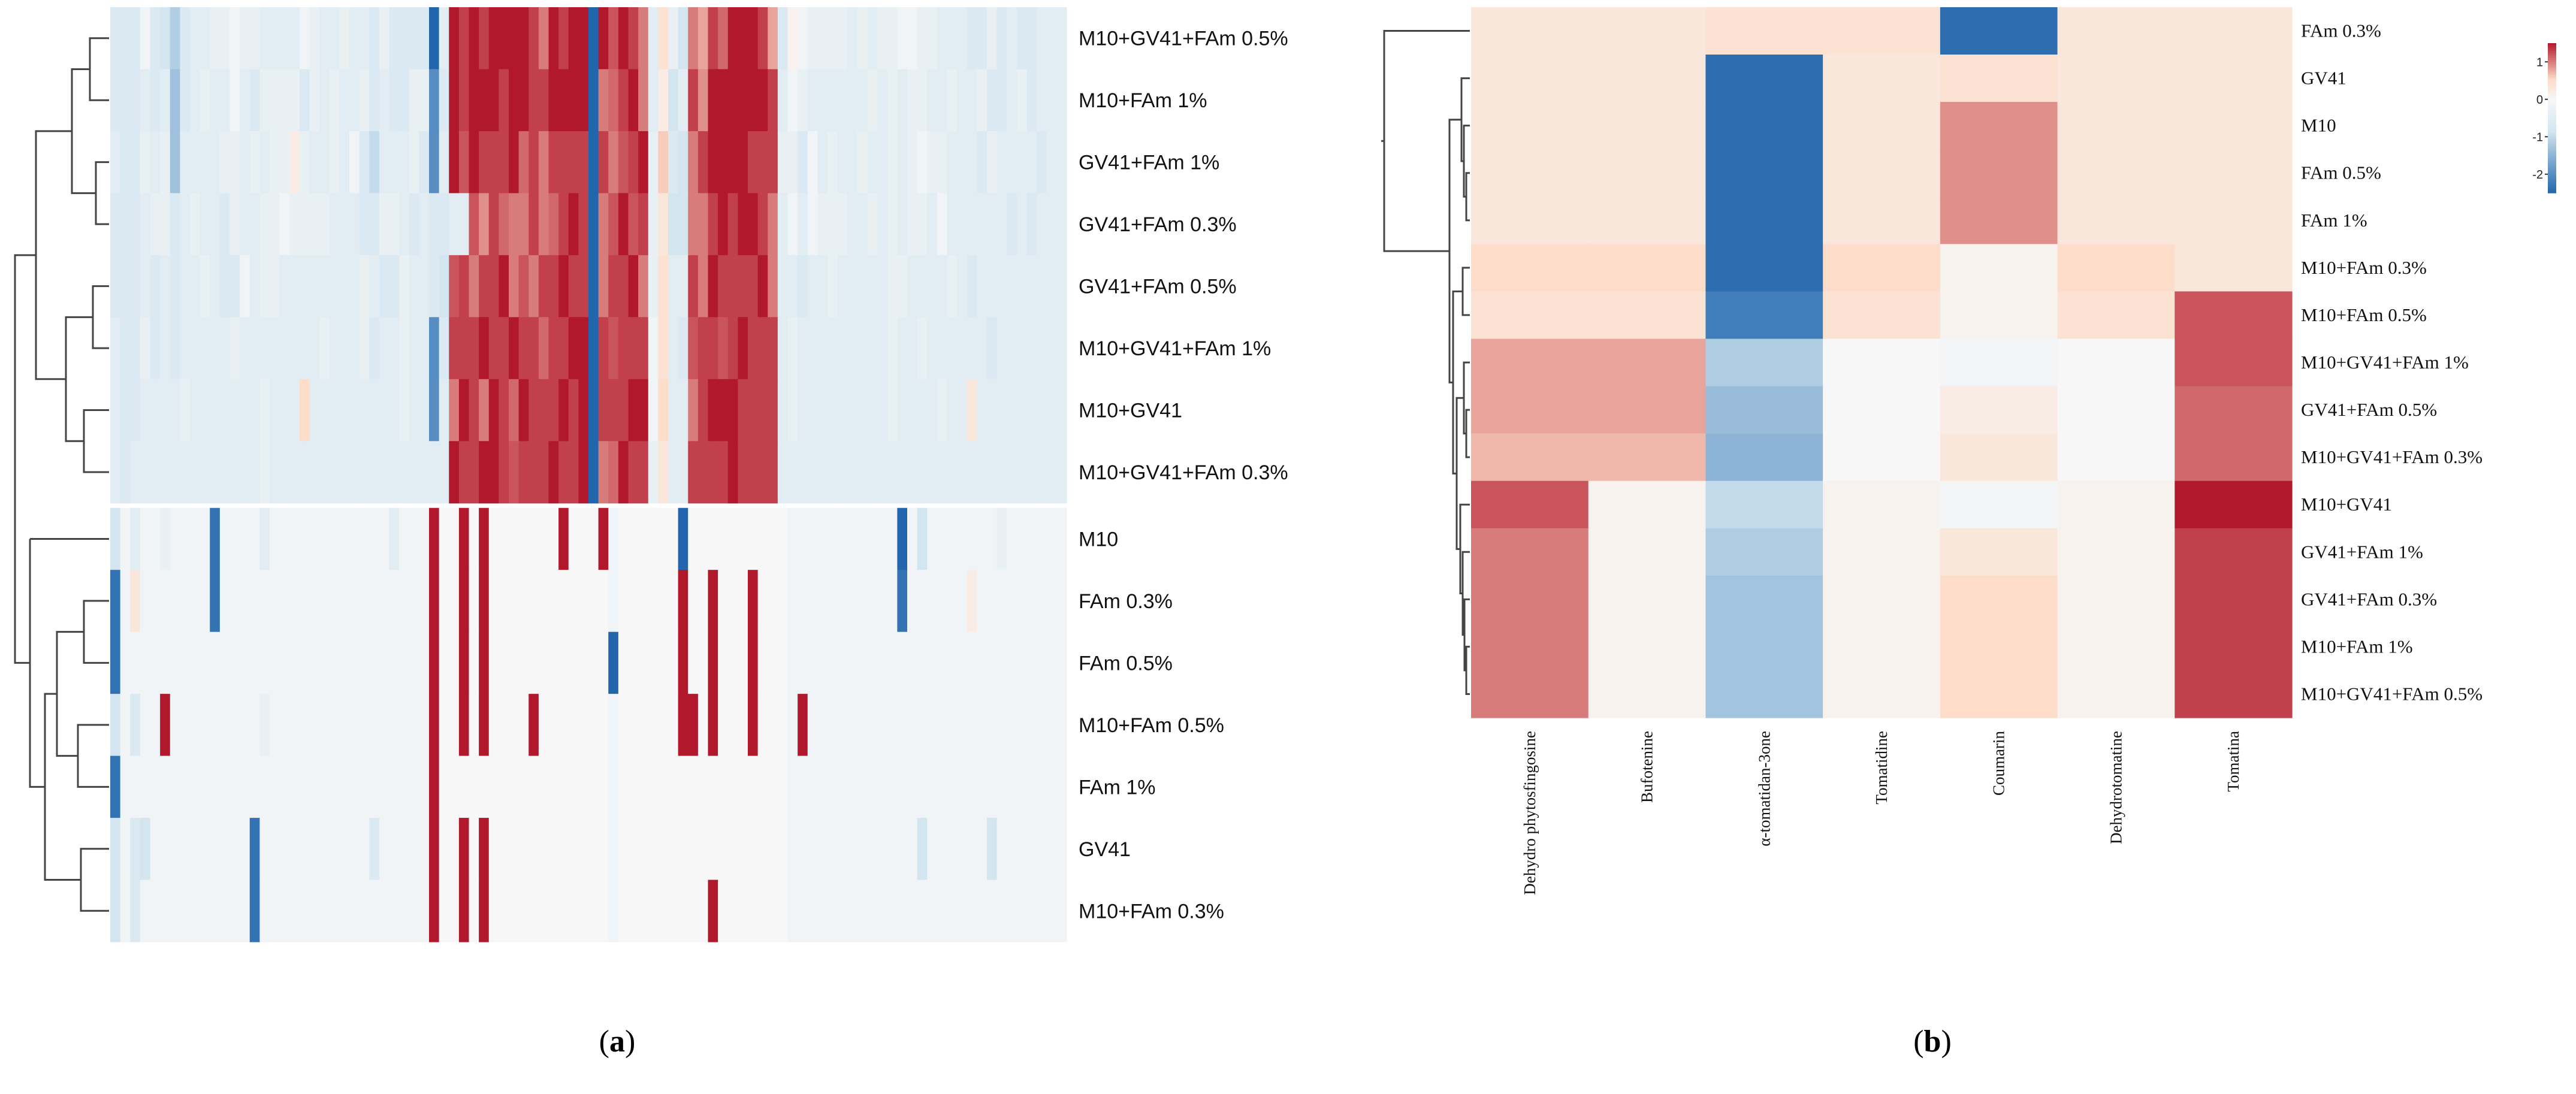  I want to click on column-label-b: Bufotenine, so click(1647, 767).